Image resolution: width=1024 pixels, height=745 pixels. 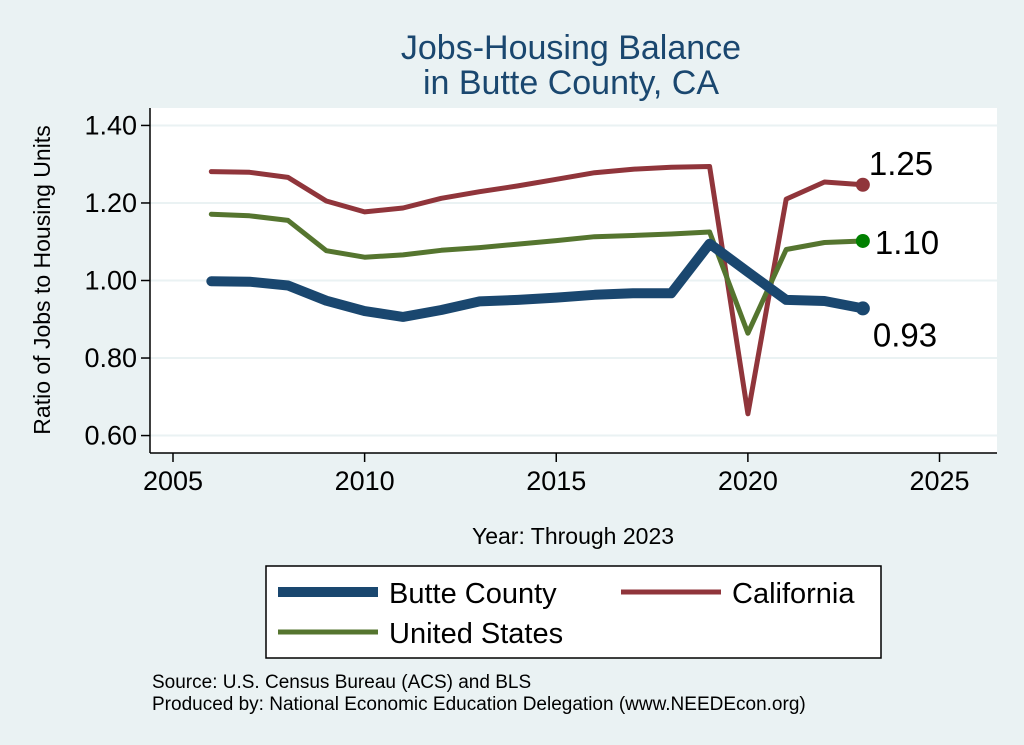 What do you see at coordinates (110, 358) in the screenshot?
I see `y-tick-label: 0.80` at bounding box center [110, 358].